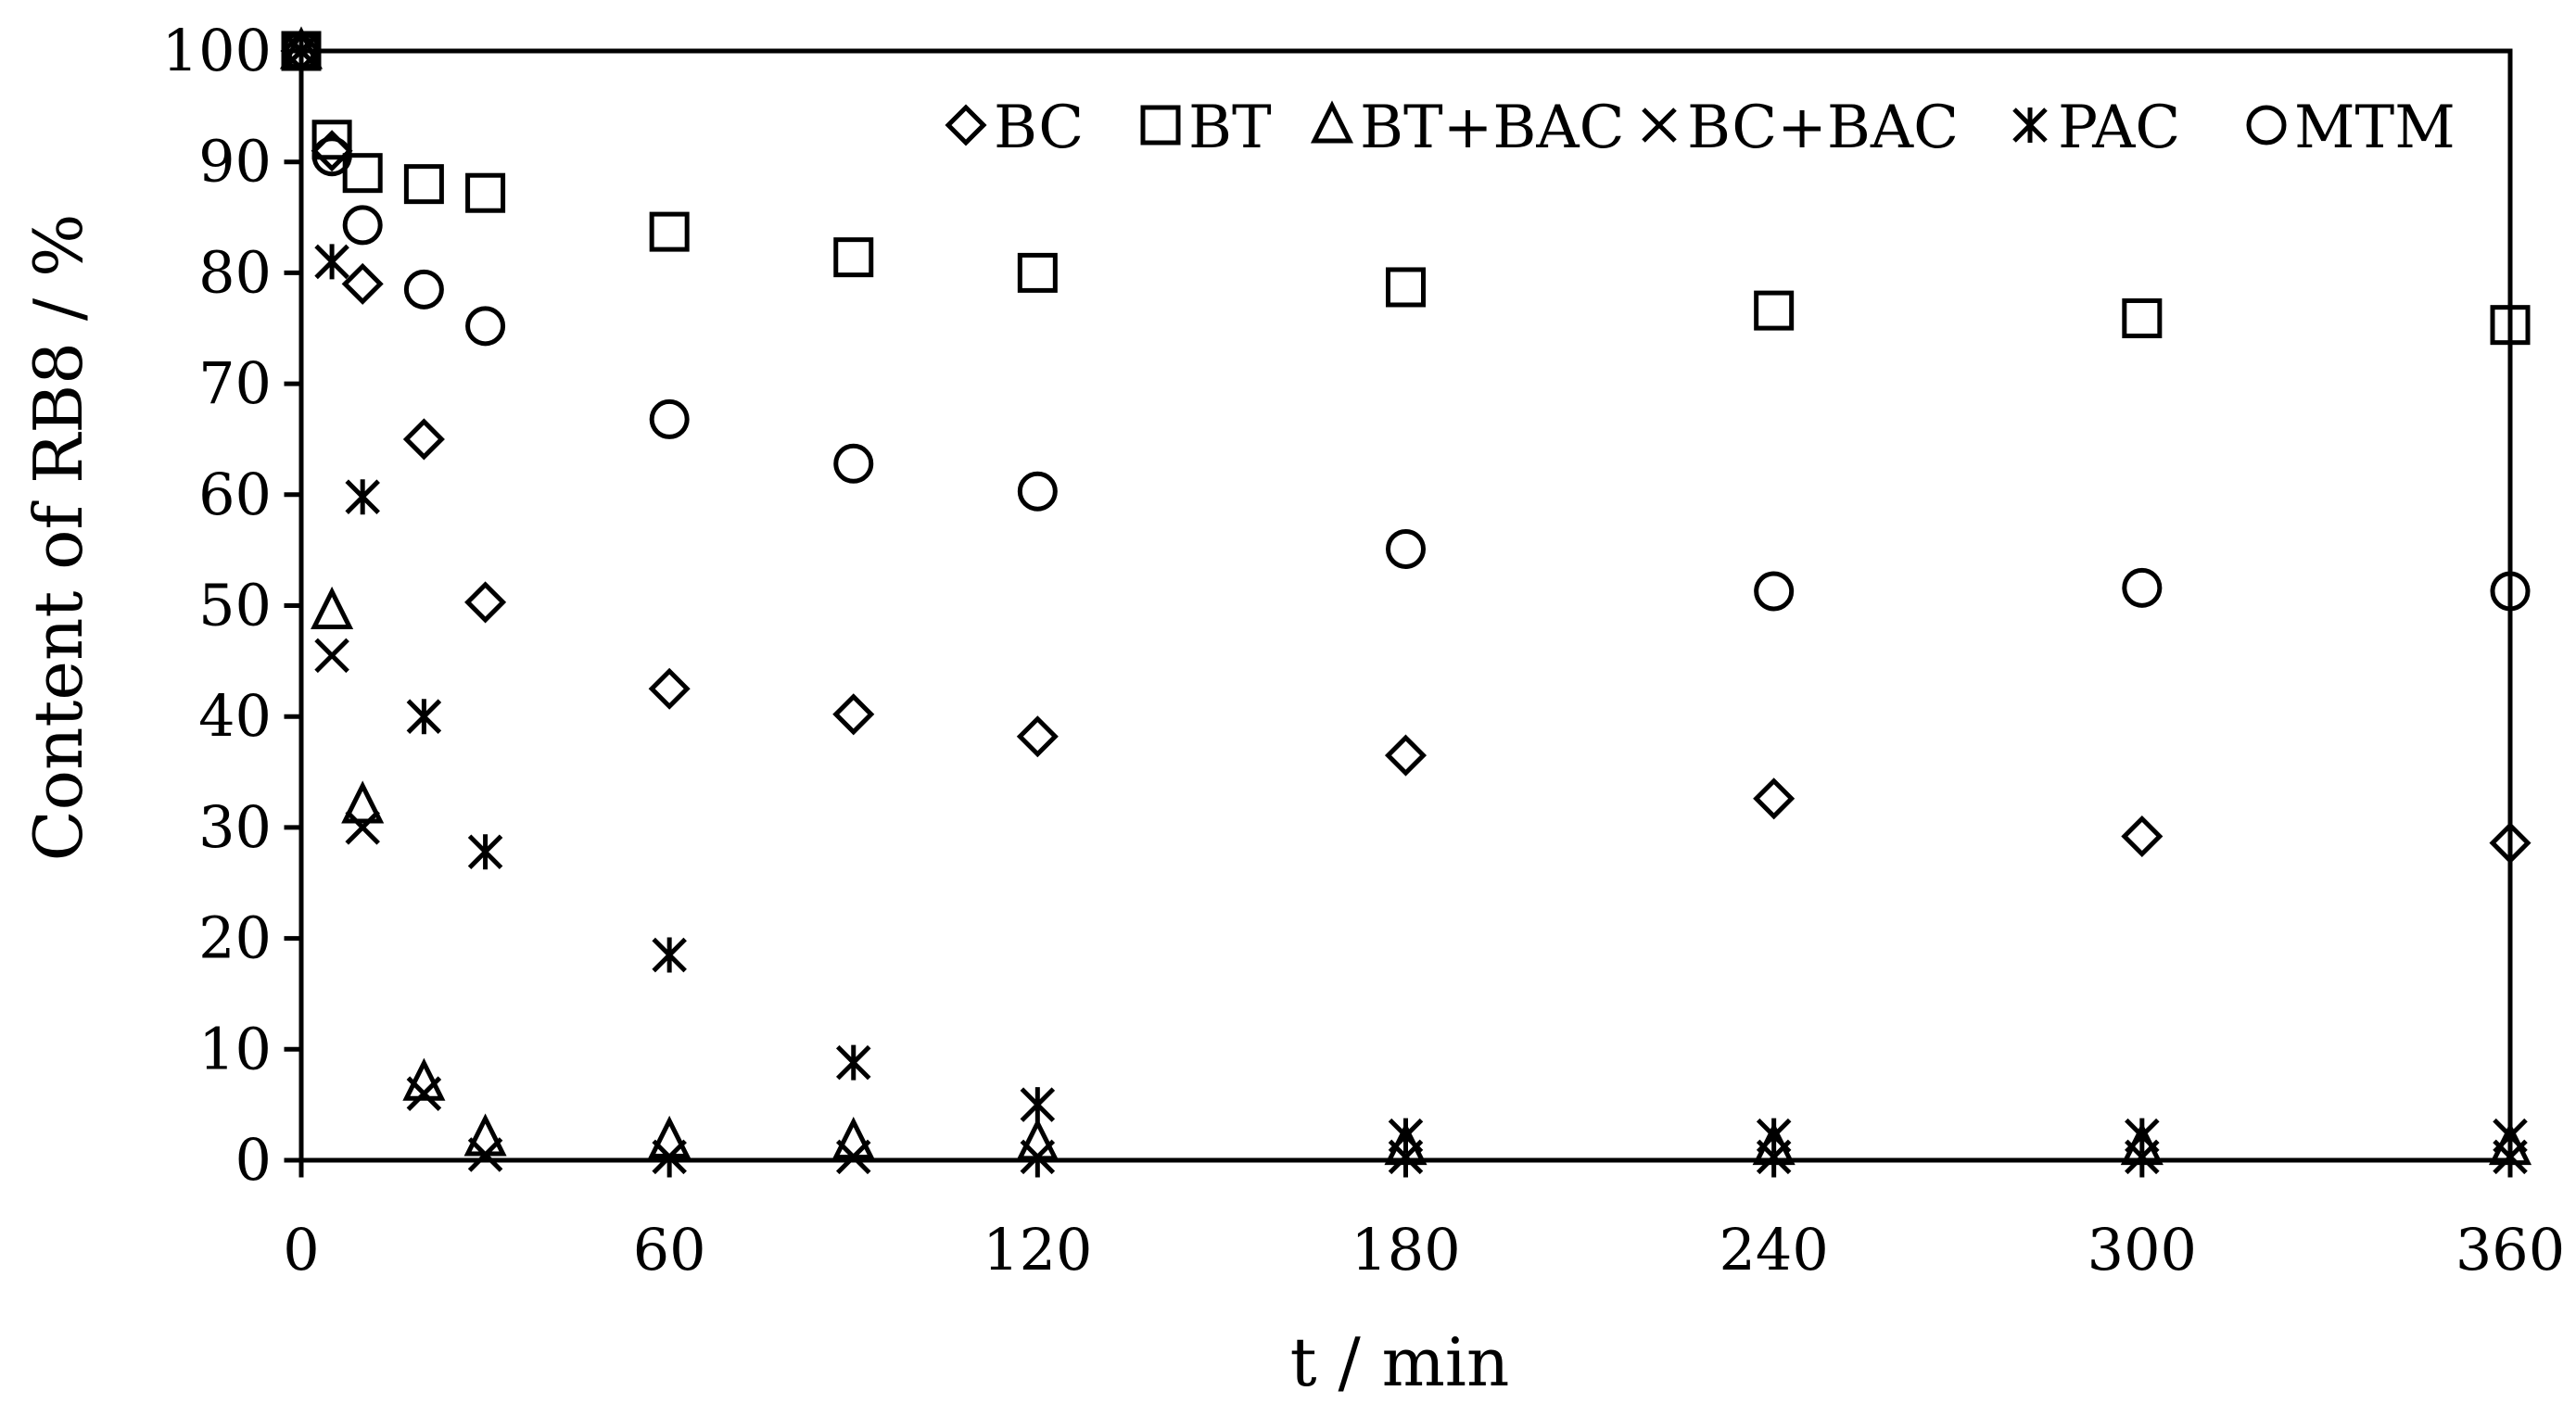  What do you see at coordinates (2510, 1249) in the screenshot?
I see `x-tick-label: 360` at bounding box center [2510, 1249].